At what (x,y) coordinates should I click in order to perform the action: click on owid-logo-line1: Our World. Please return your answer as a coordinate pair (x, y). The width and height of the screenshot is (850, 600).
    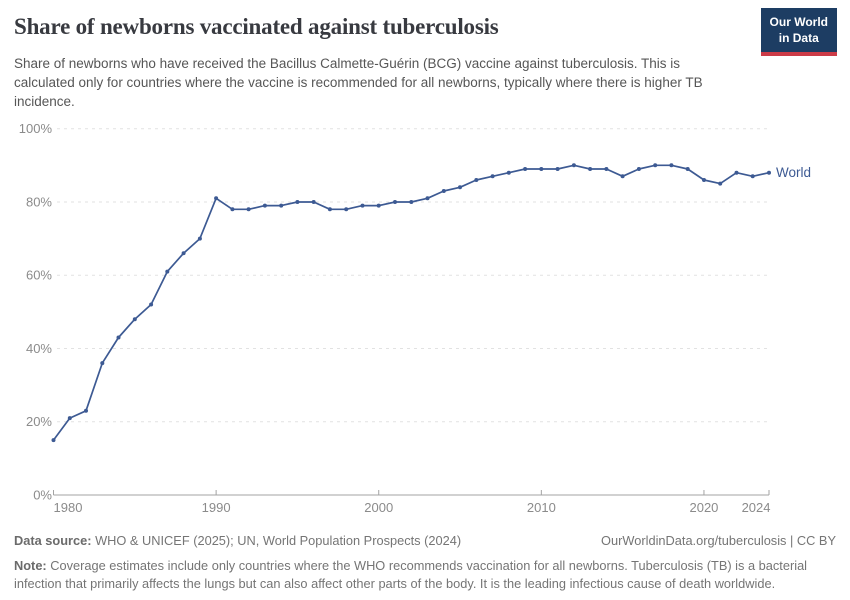
    Looking at the image, I should click on (798, 22).